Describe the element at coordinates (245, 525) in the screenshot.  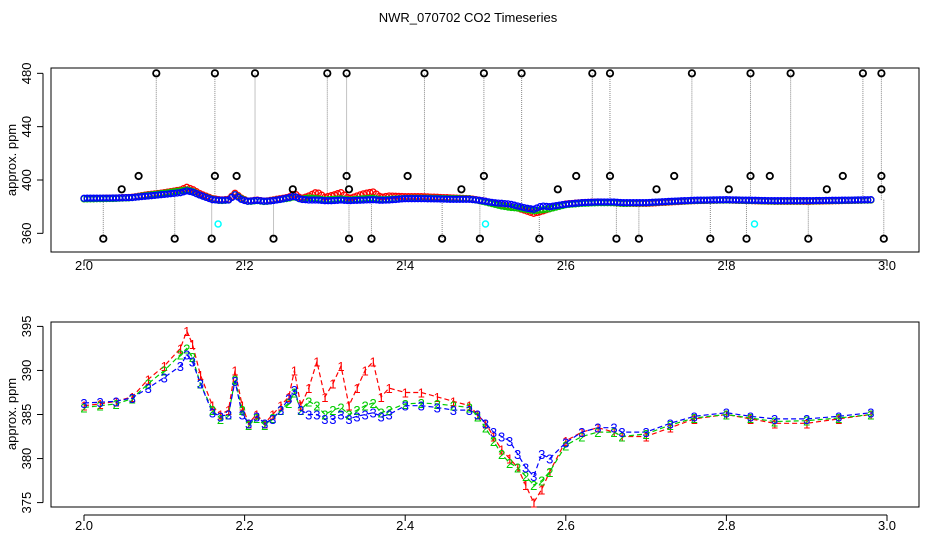
I see `bottom-x-tick-label: 2.2` at that location.